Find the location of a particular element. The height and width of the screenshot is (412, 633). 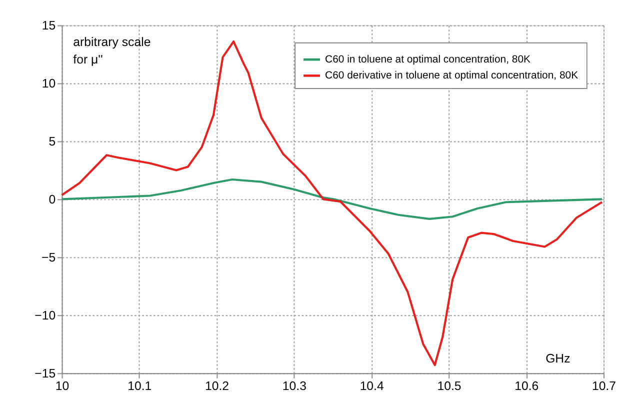

y-tick-label: 5 is located at coordinates (52, 141).